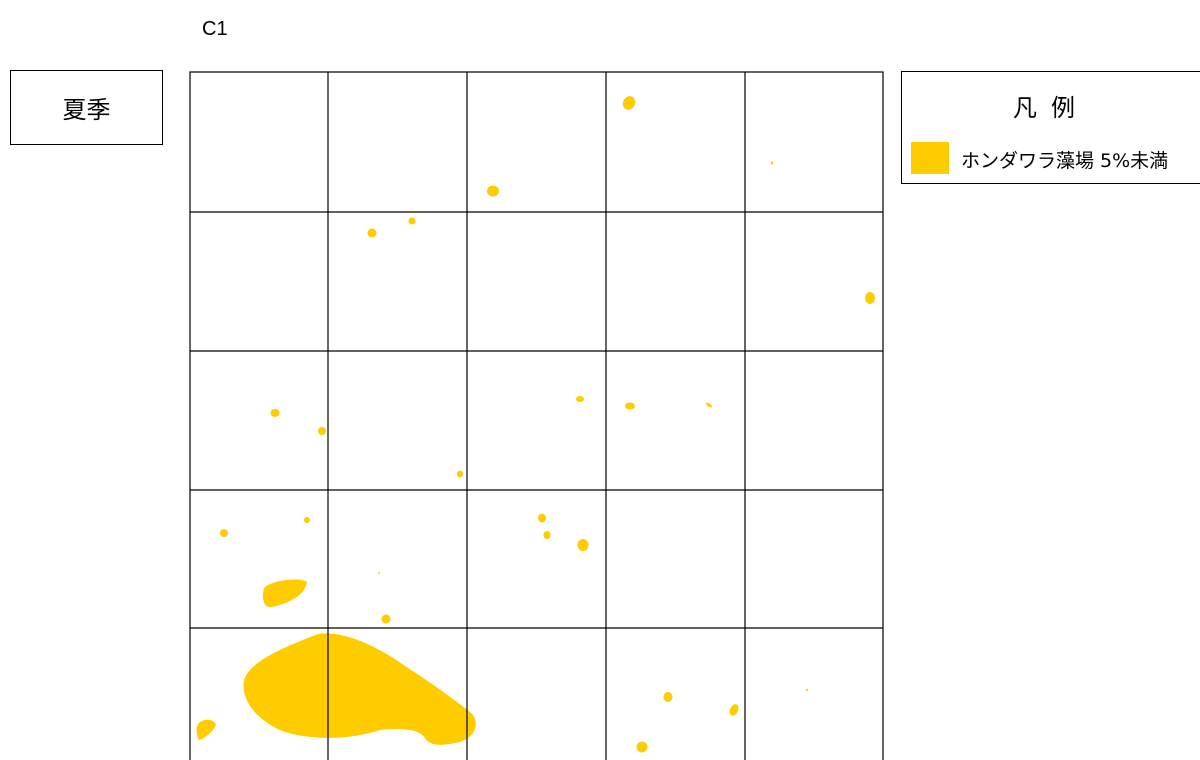 The width and height of the screenshot is (1200, 760). I want to click on legend-swatch, so click(930, 158).